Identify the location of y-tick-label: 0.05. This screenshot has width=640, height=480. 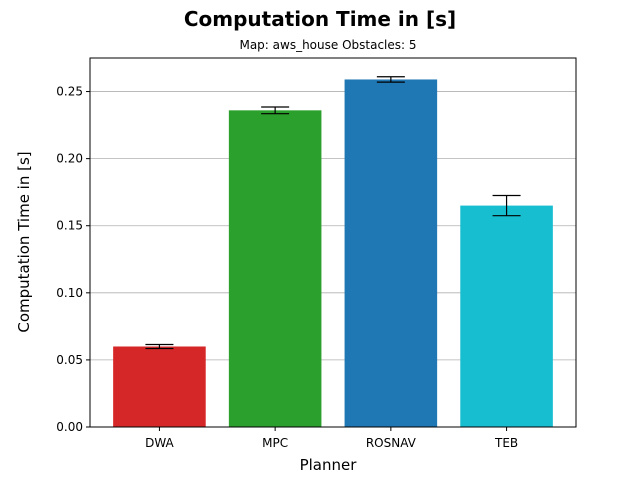
(69, 360).